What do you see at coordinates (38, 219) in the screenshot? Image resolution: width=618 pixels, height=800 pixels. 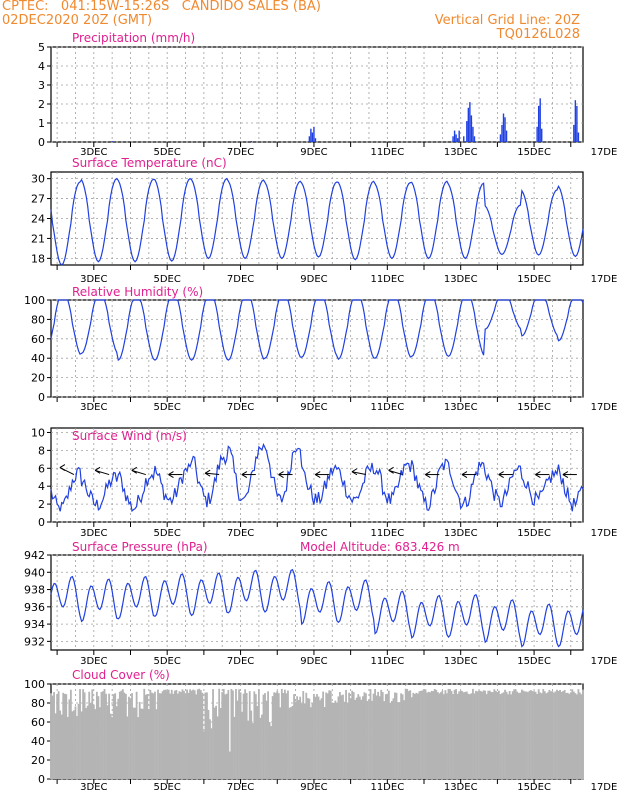 I see `y-tick-label: 24` at bounding box center [38, 219].